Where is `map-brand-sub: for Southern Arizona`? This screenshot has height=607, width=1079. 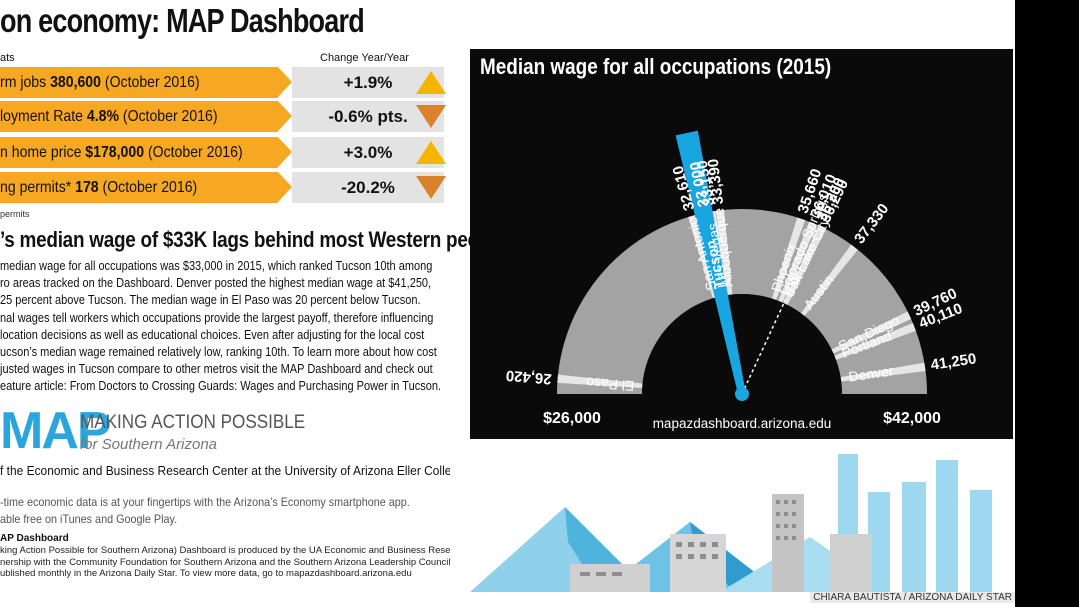 map-brand-sub: for Southern Arizona is located at coordinates (149, 444).